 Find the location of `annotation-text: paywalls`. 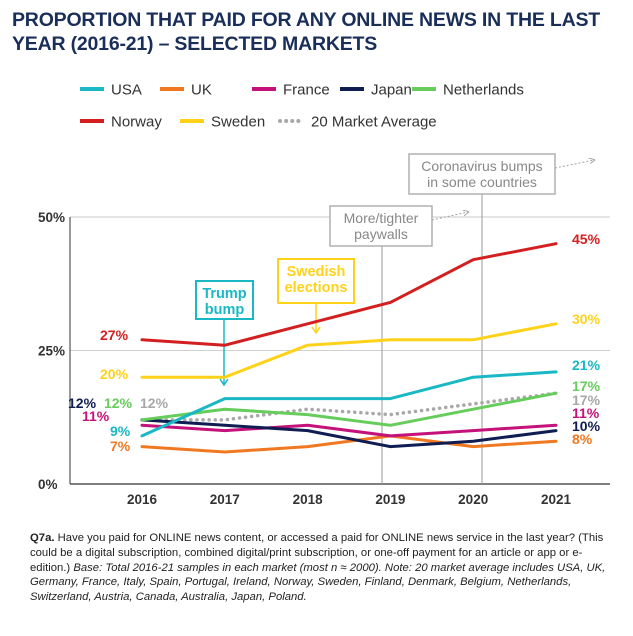

annotation-text: paywalls is located at coordinates (381, 234).